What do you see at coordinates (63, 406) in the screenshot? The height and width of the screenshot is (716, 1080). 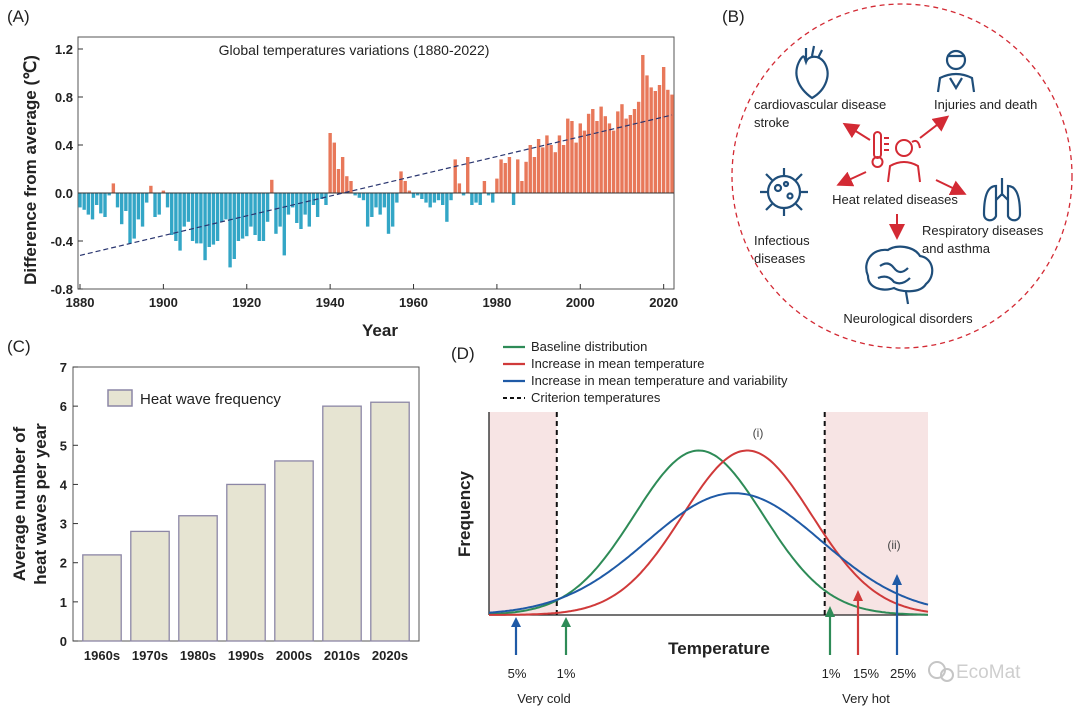 I see `hw-y-tick-label: 6` at bounding box center [63, 406].